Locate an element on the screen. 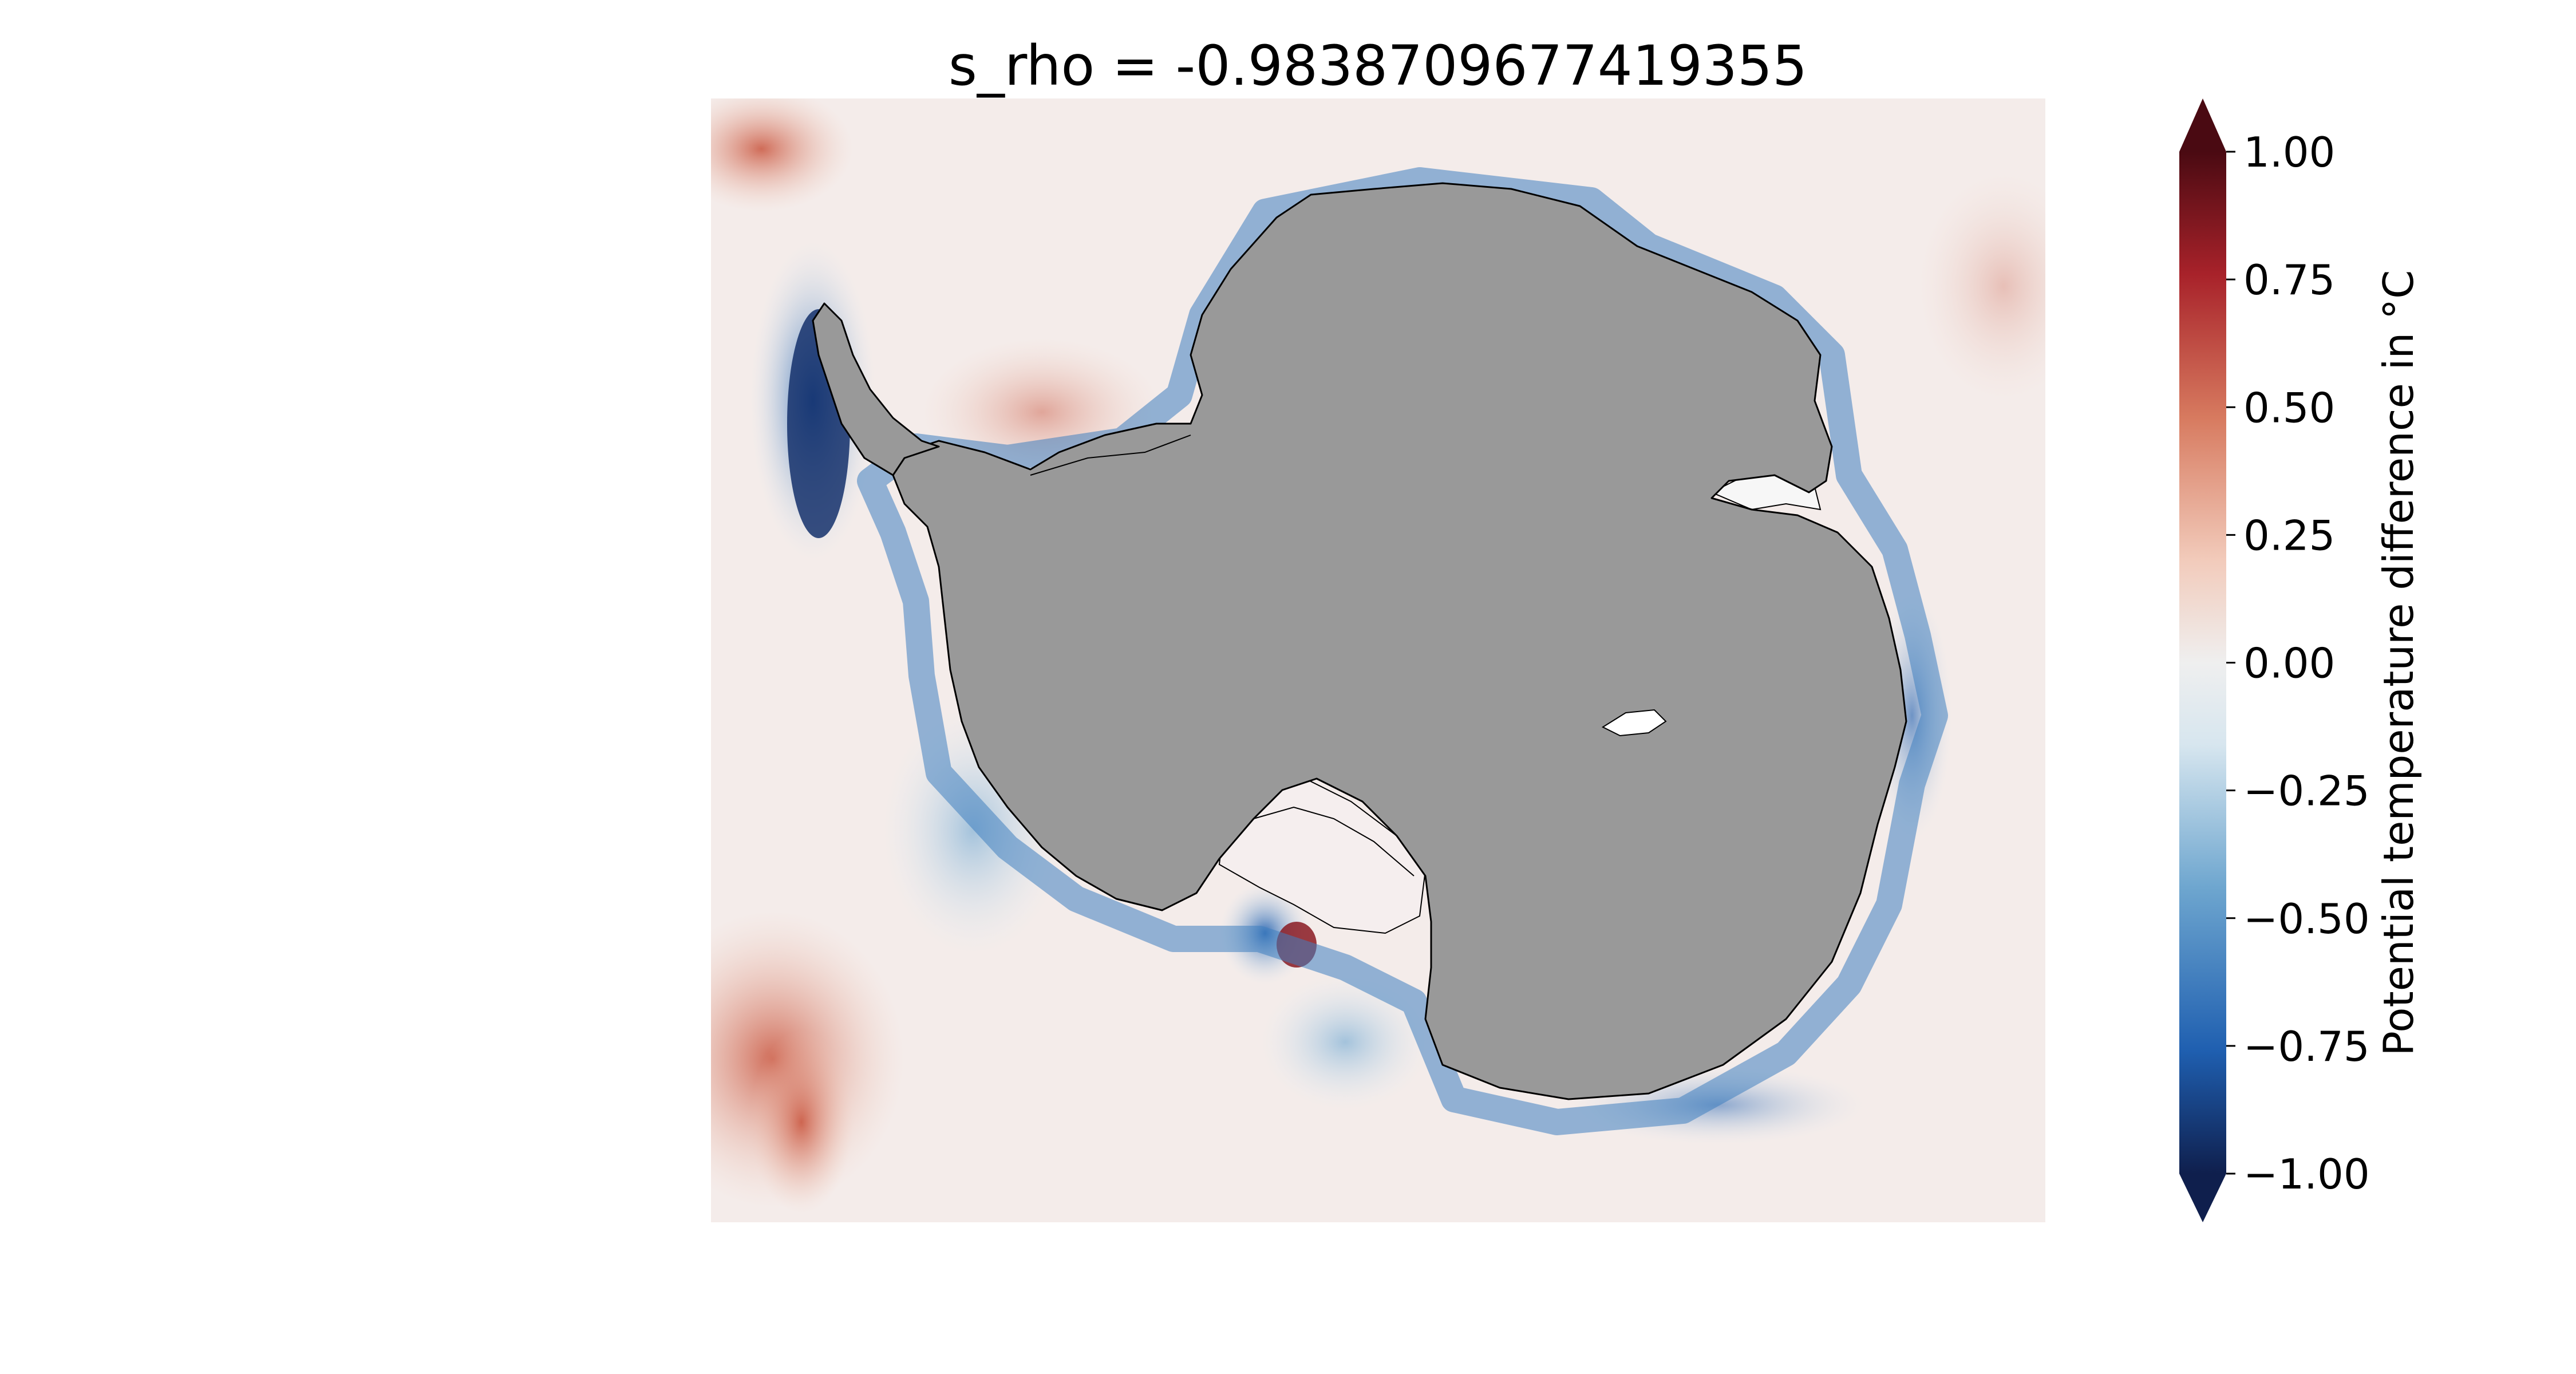 The image size is (2576, 1374). colorbar-ticks: 1.00 0.75 0.50 0.25 0.00 −0.25 −0.50 −0.75 −1.00 is located at coordinates (2298, 663).